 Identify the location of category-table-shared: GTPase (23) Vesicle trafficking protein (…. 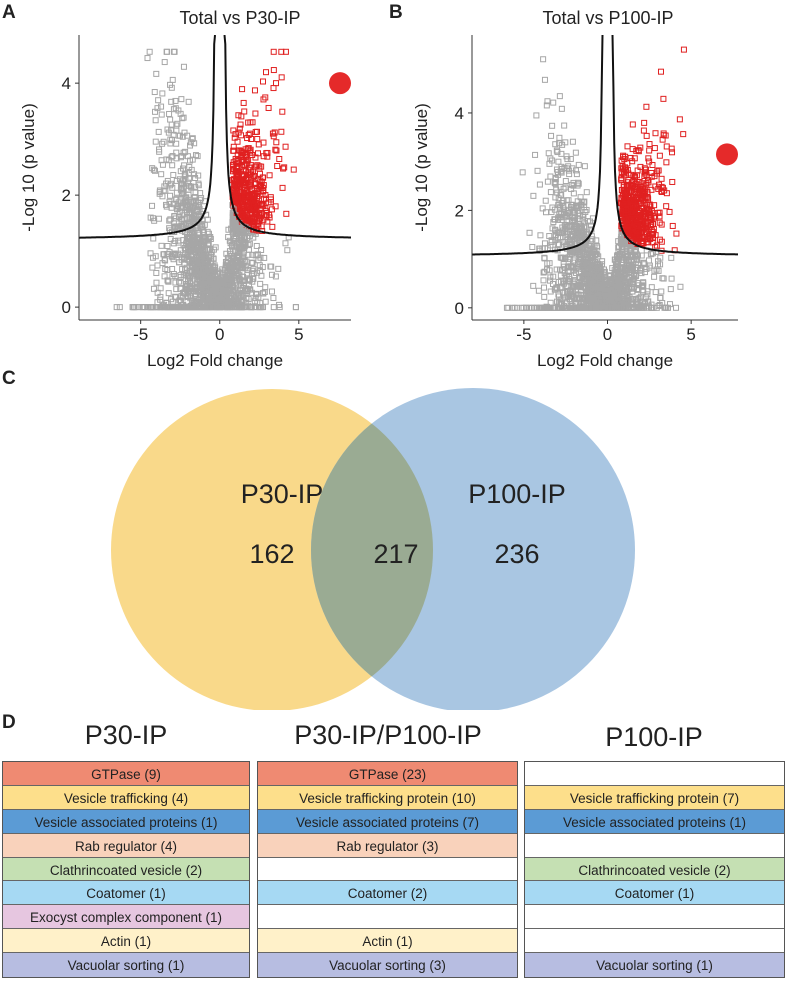
(387, 870).